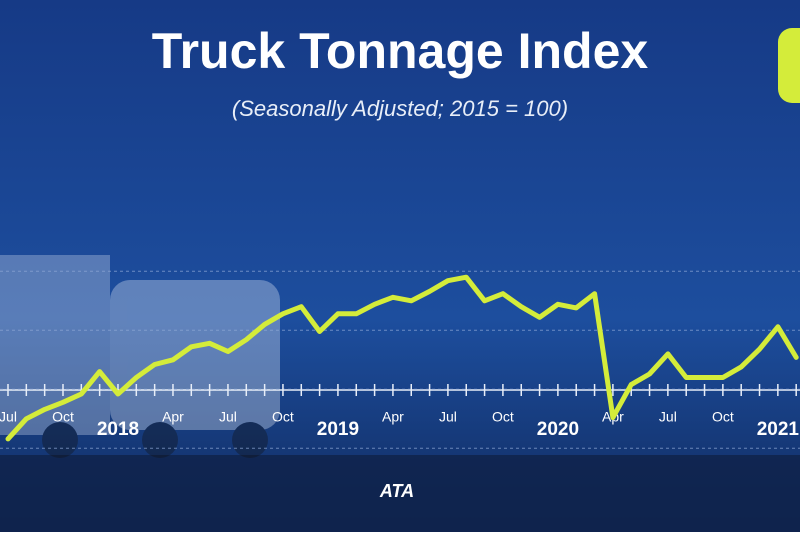 The width and height of the screenshot is (800, 537). What do you see at coordinates (338, 429) in the screenshot?
I see `x-tick-label: 2019` at bounding box center [338, 429].